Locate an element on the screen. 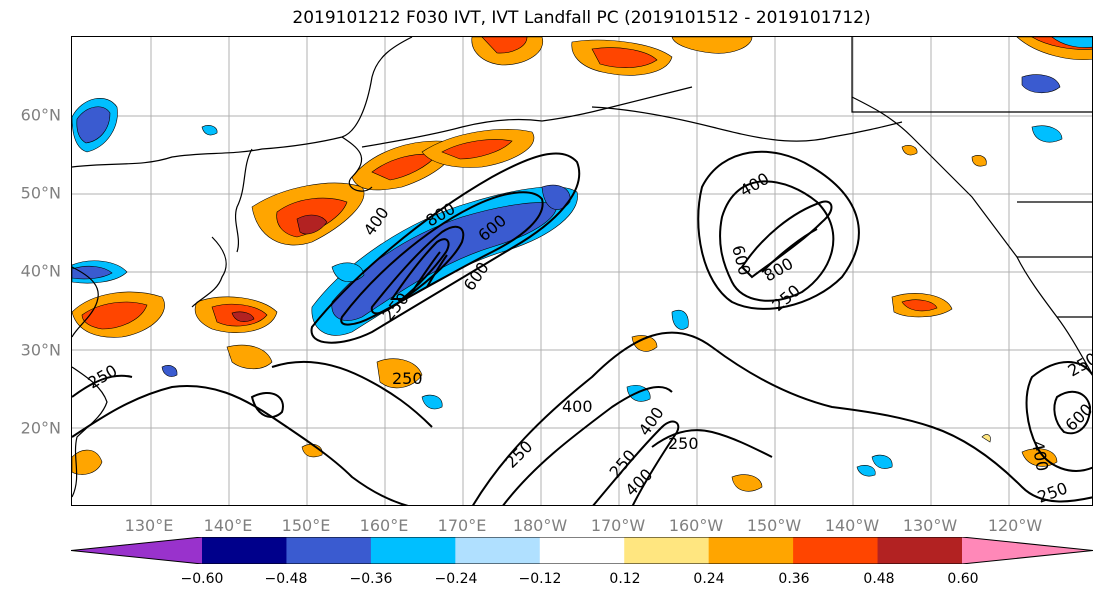 The height and width of the screenshot is (601, 1105). colorbar-tick: 0.24 is located at coordinates (709, 579).